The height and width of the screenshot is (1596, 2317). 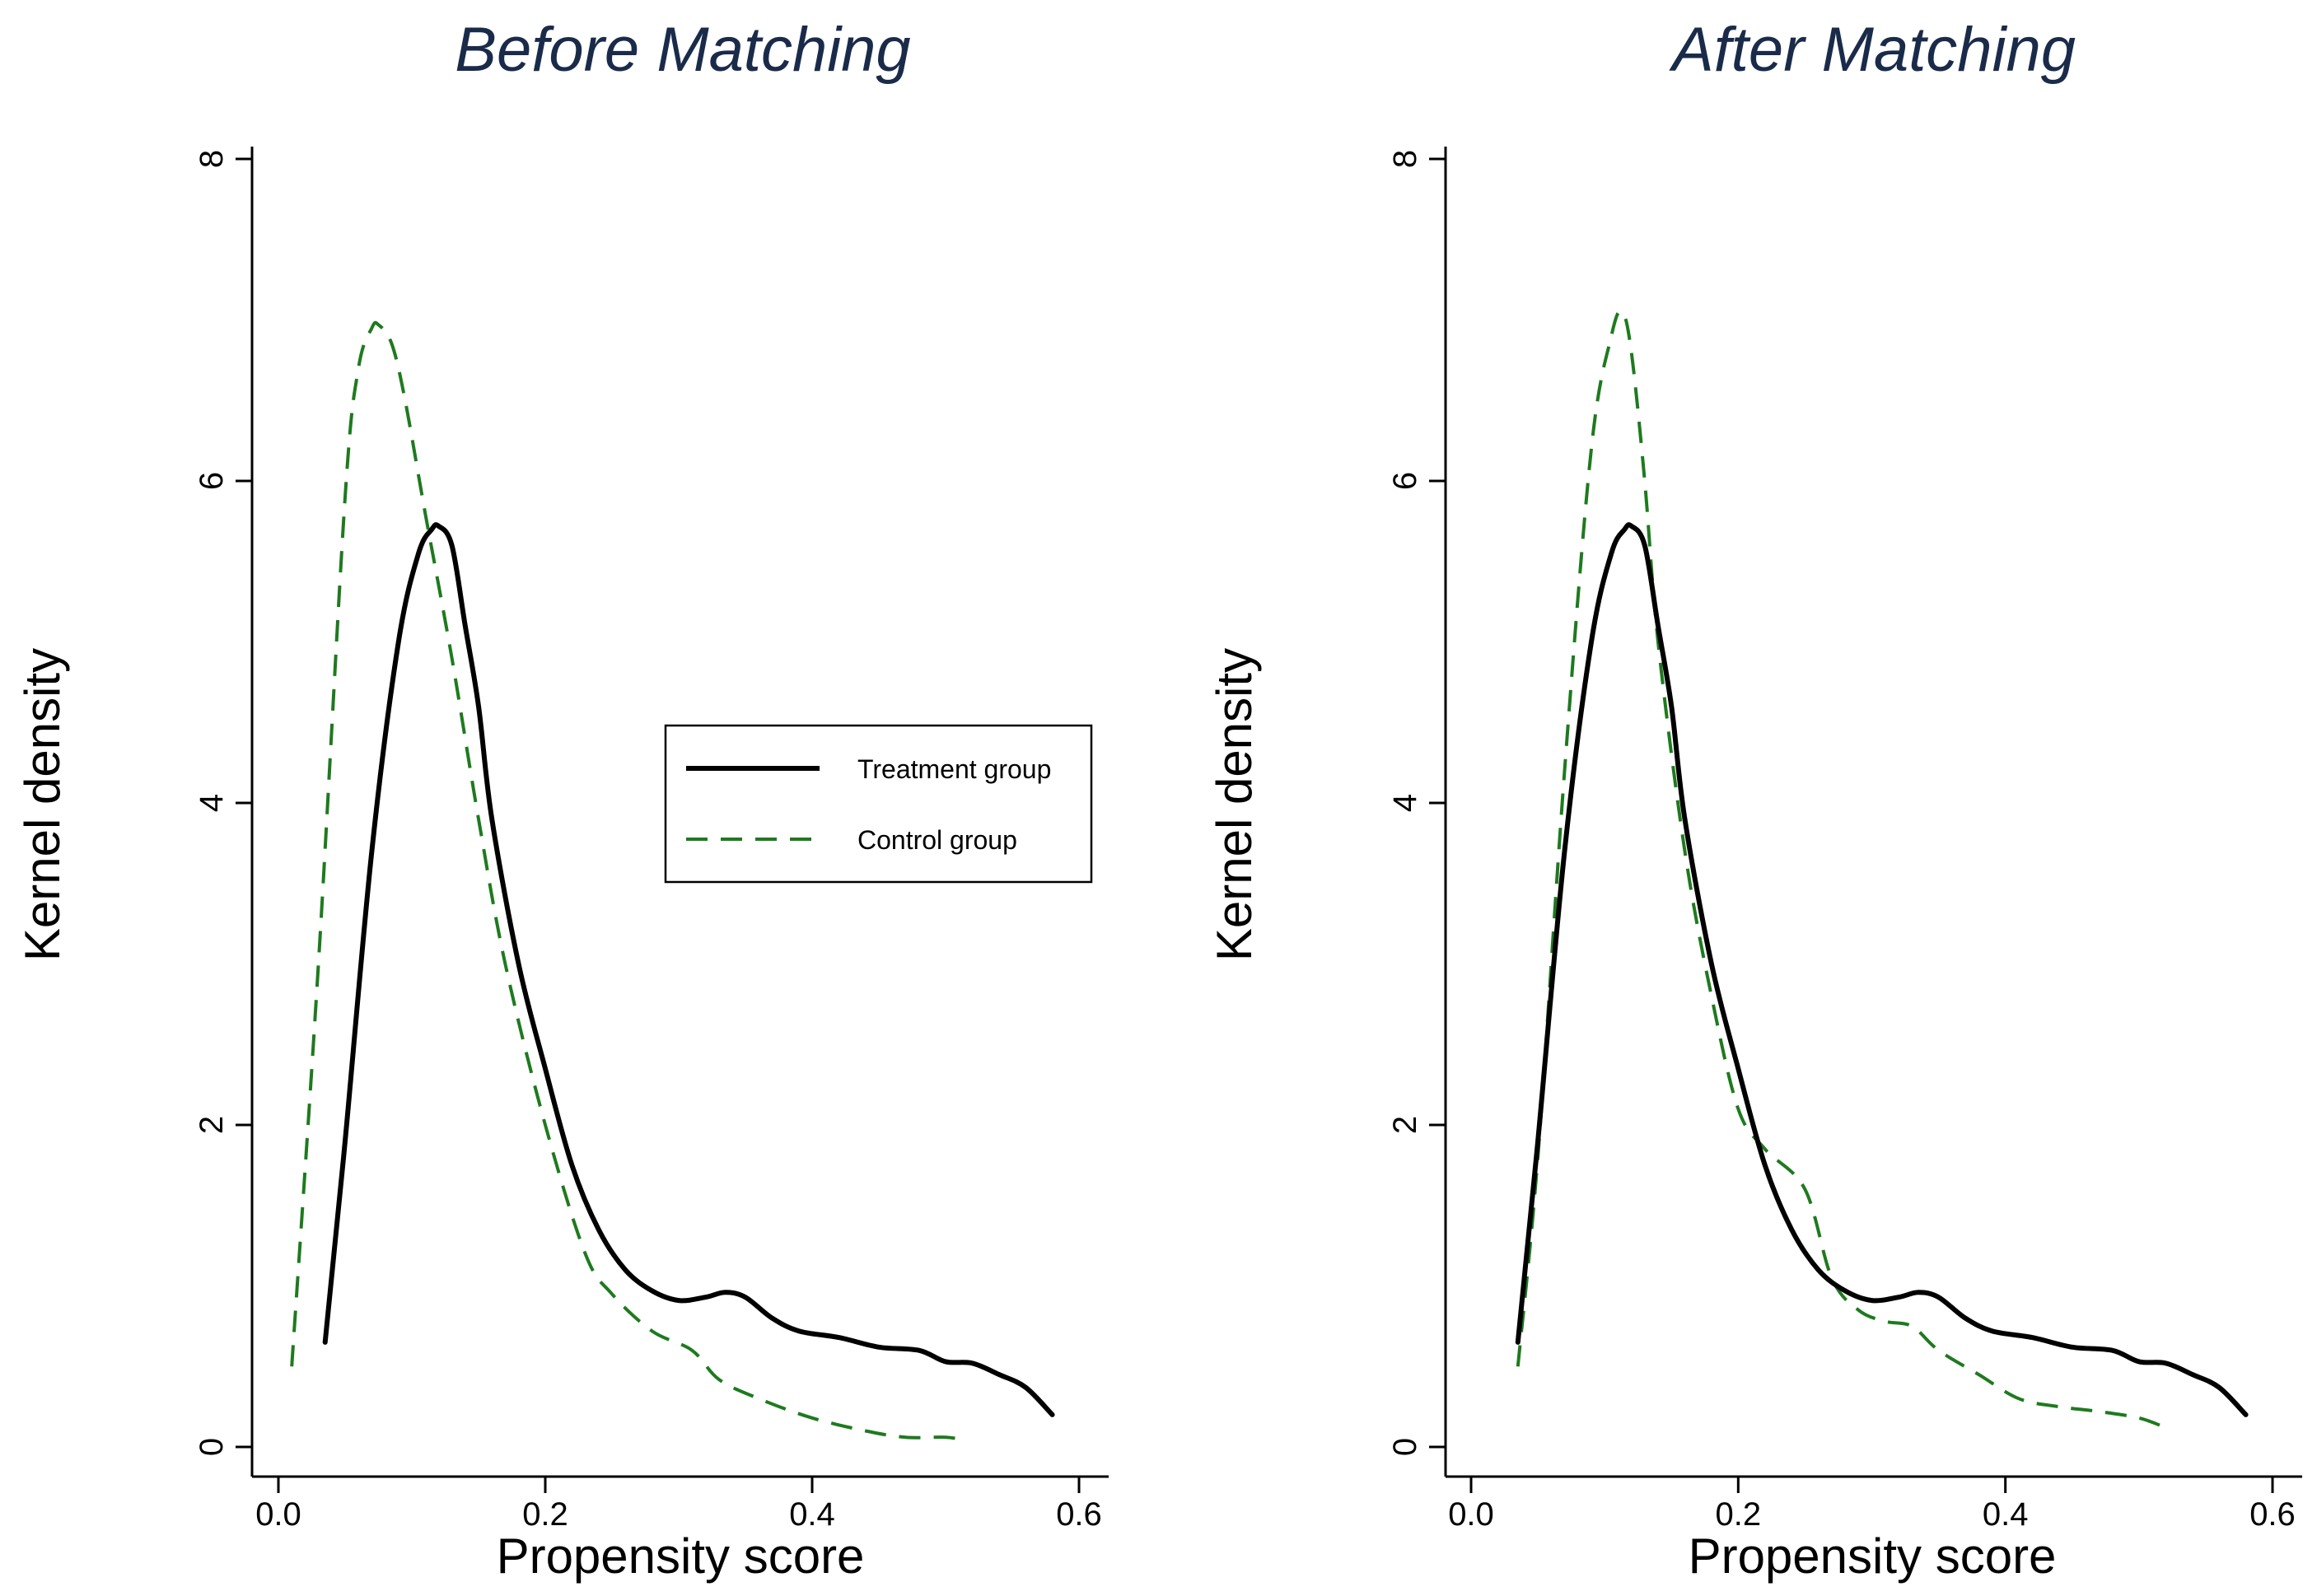 I want to click on legend-box, so click(x=878, y=804).